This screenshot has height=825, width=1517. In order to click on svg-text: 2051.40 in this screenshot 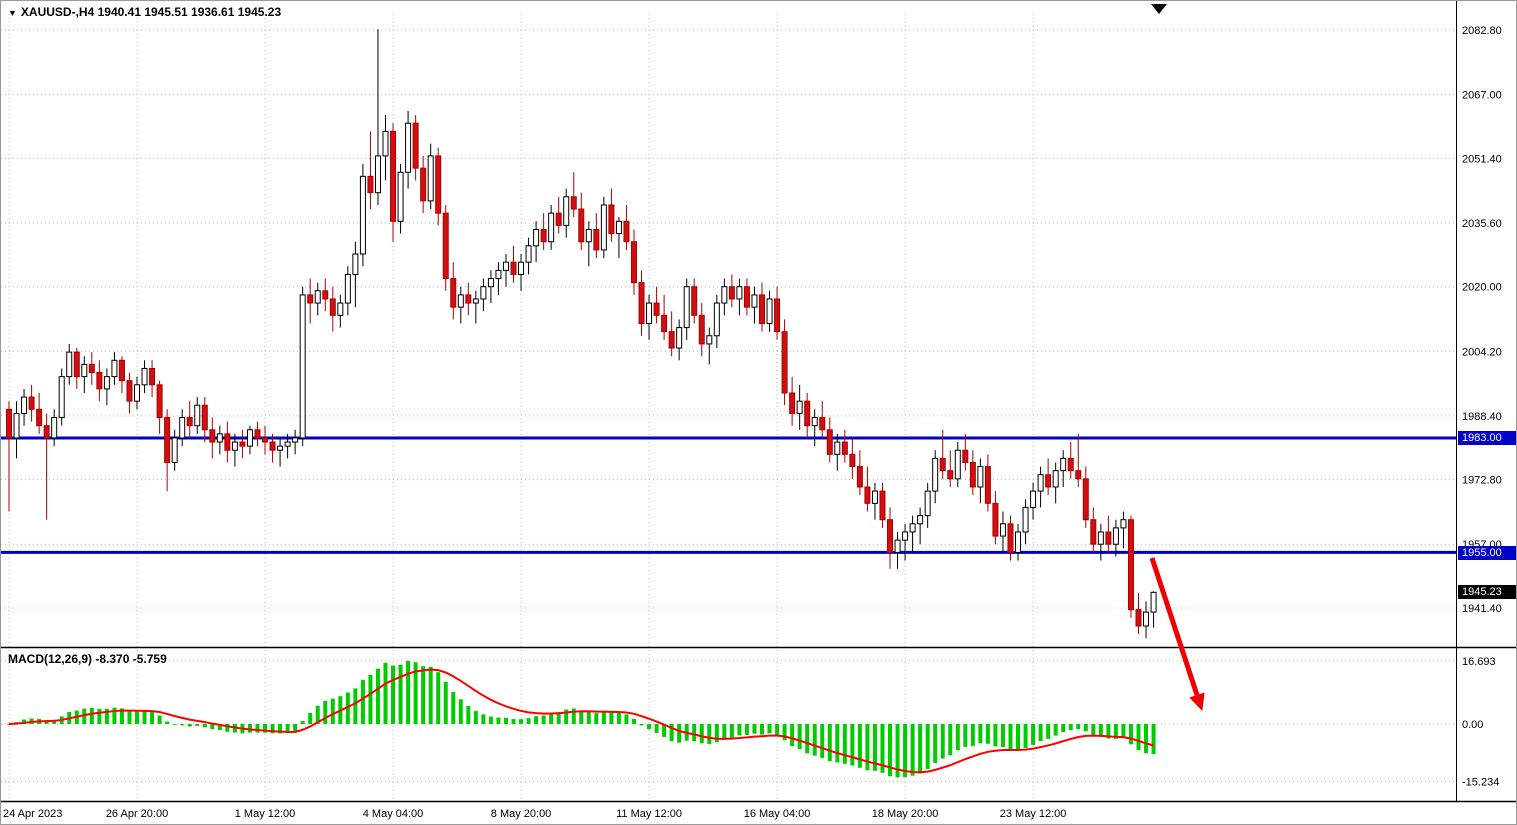, I will do `click(1482, 159)`.